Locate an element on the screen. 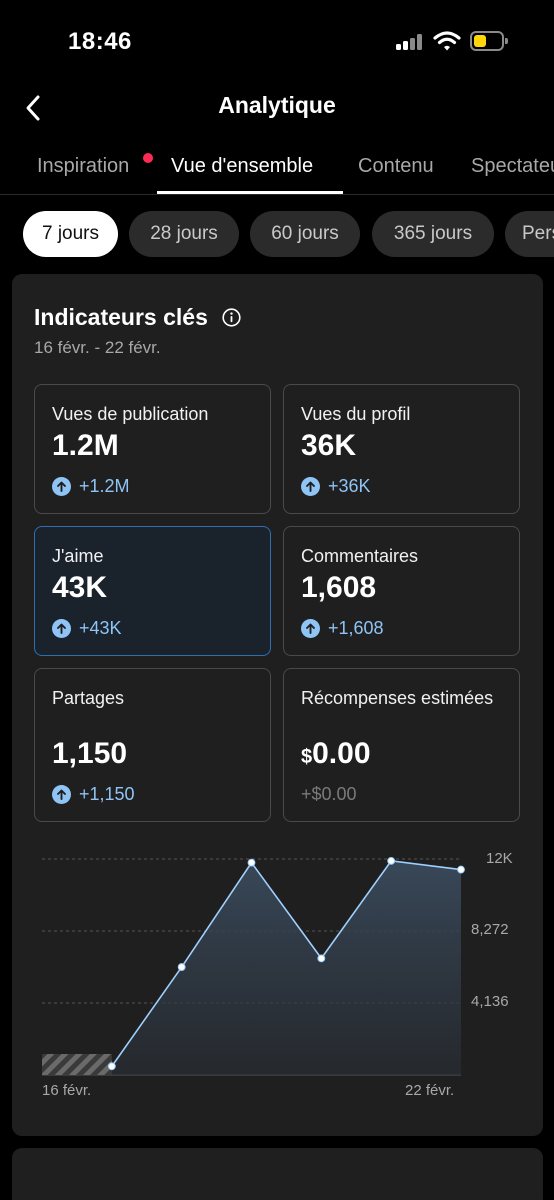 Image resolution: width=554 pixels, height=1200 pixels. metric-value: 1.2M is located at coordinates (85, 445).